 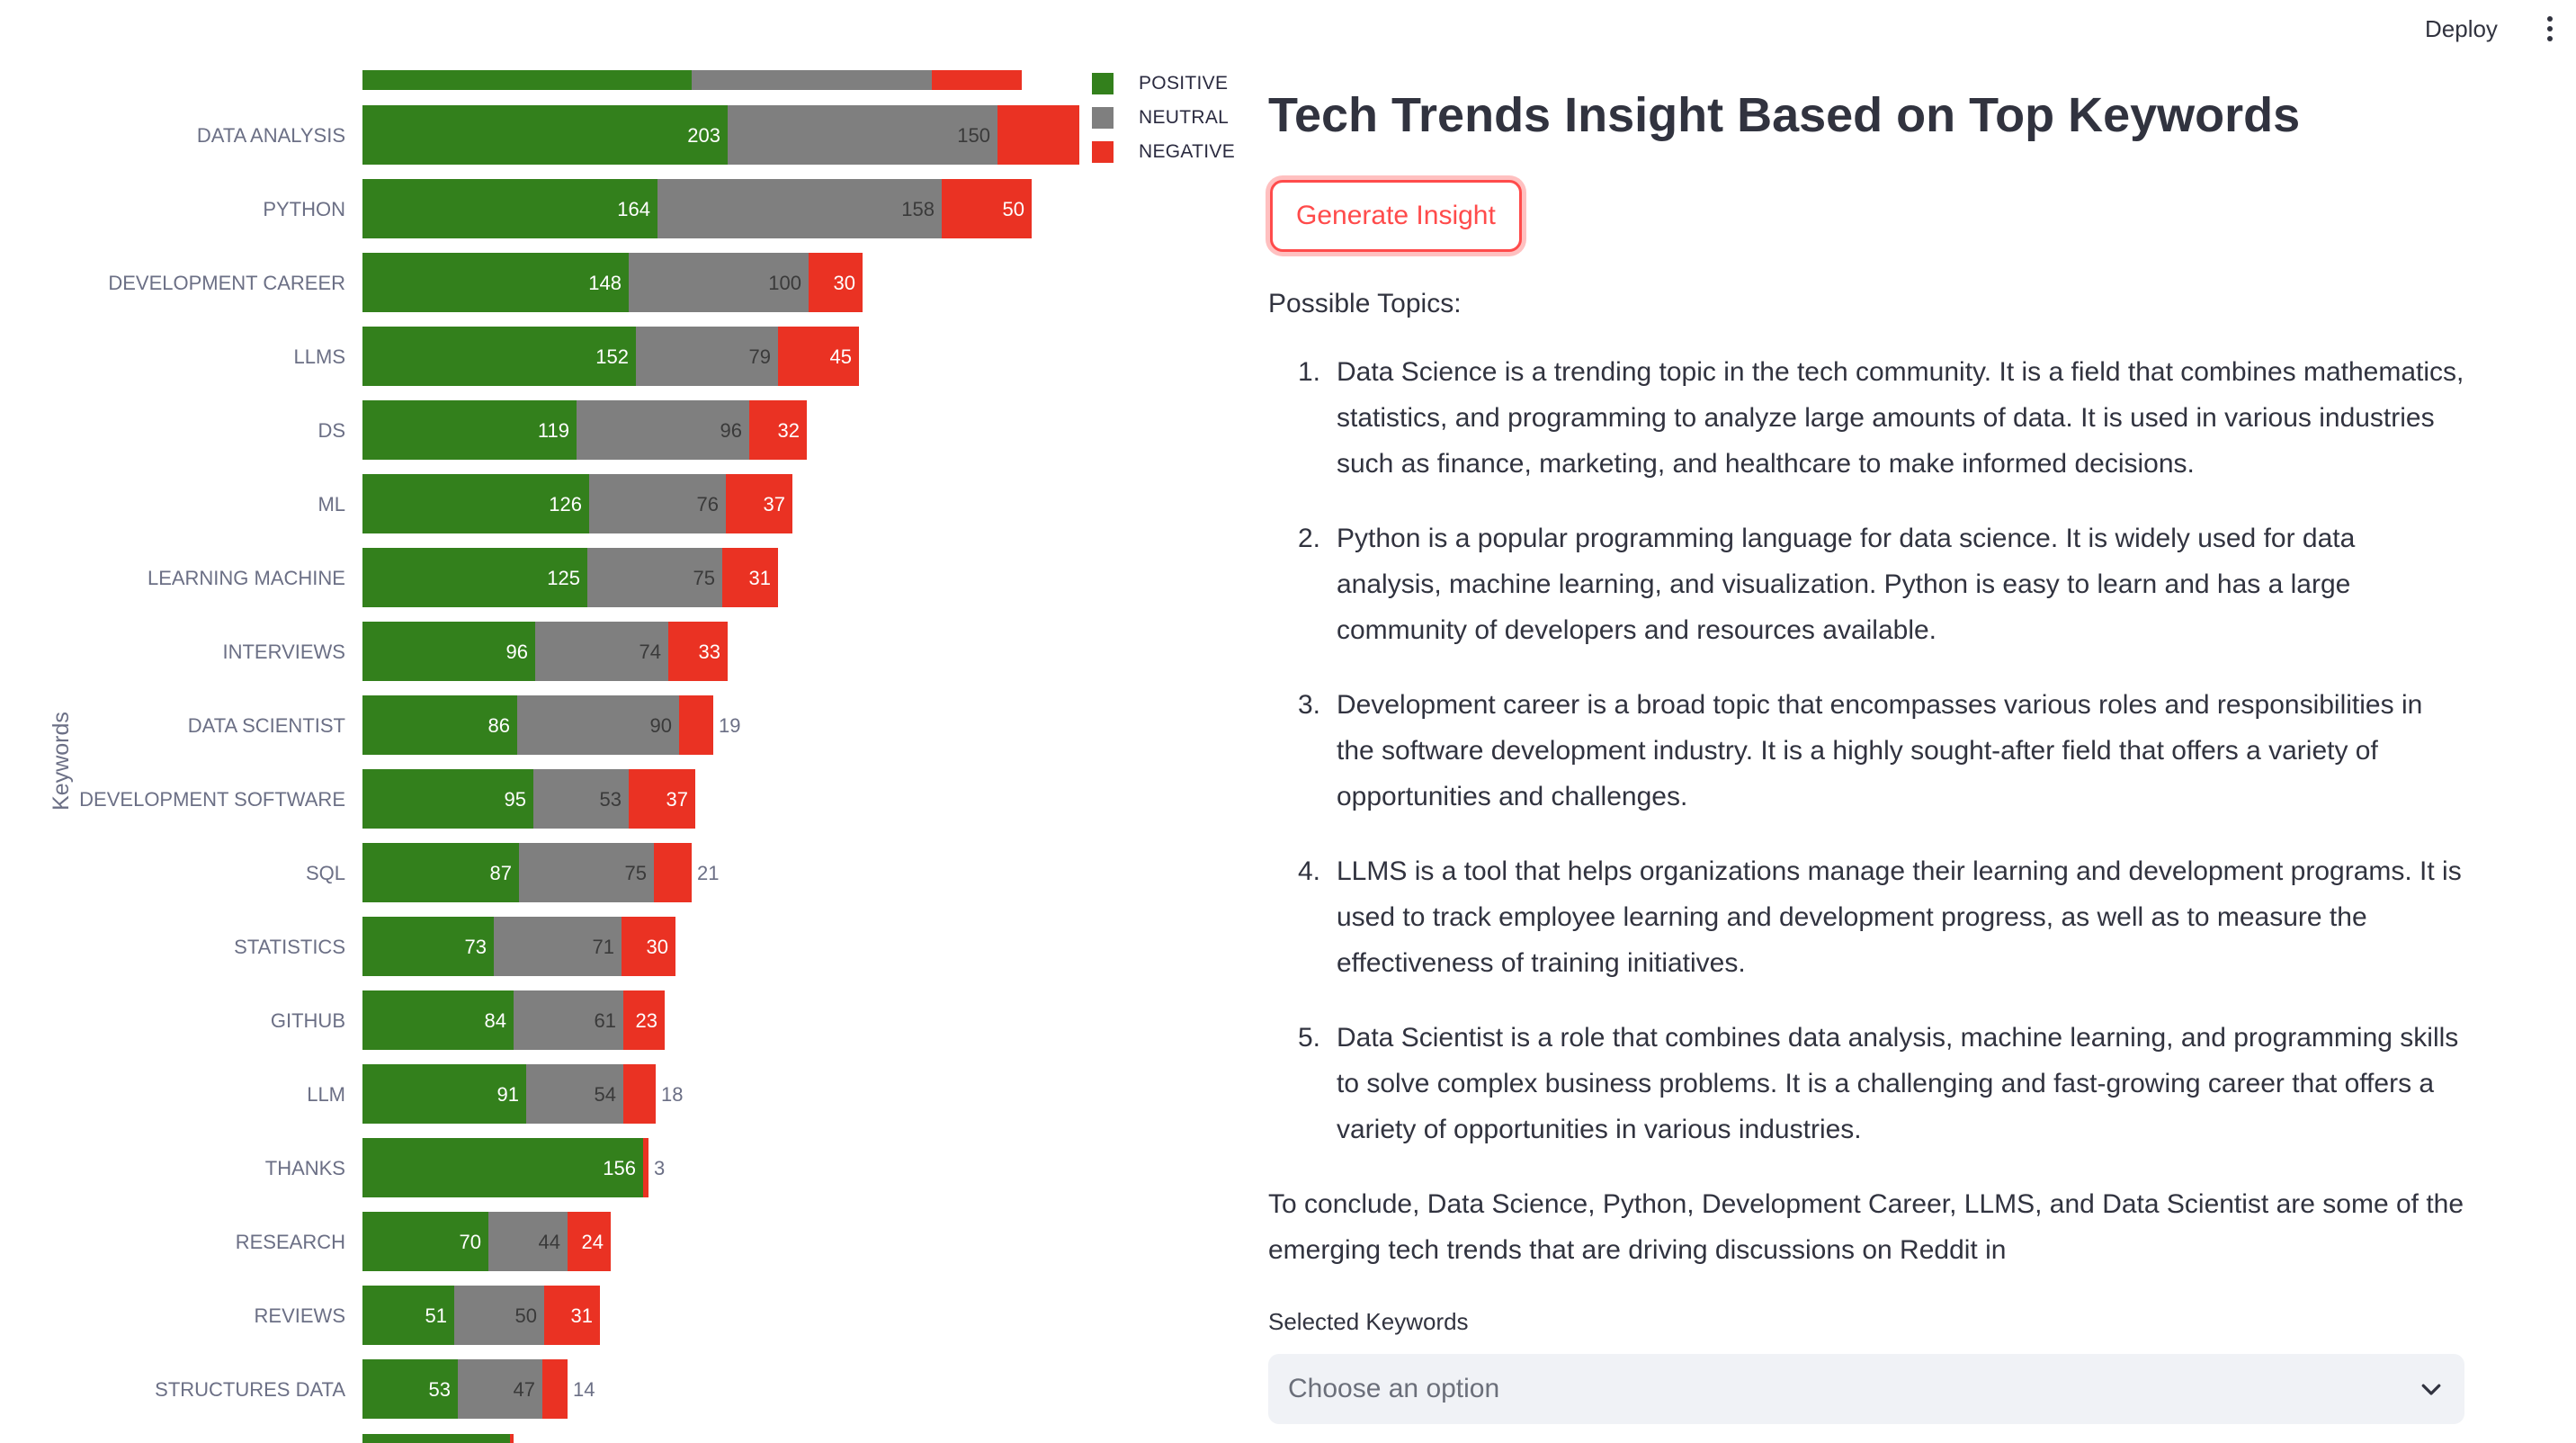 What do you see at coordinates (619, 1168) in the screenshot?
I see `value-label: 156` at bounding box center [619, 1168].